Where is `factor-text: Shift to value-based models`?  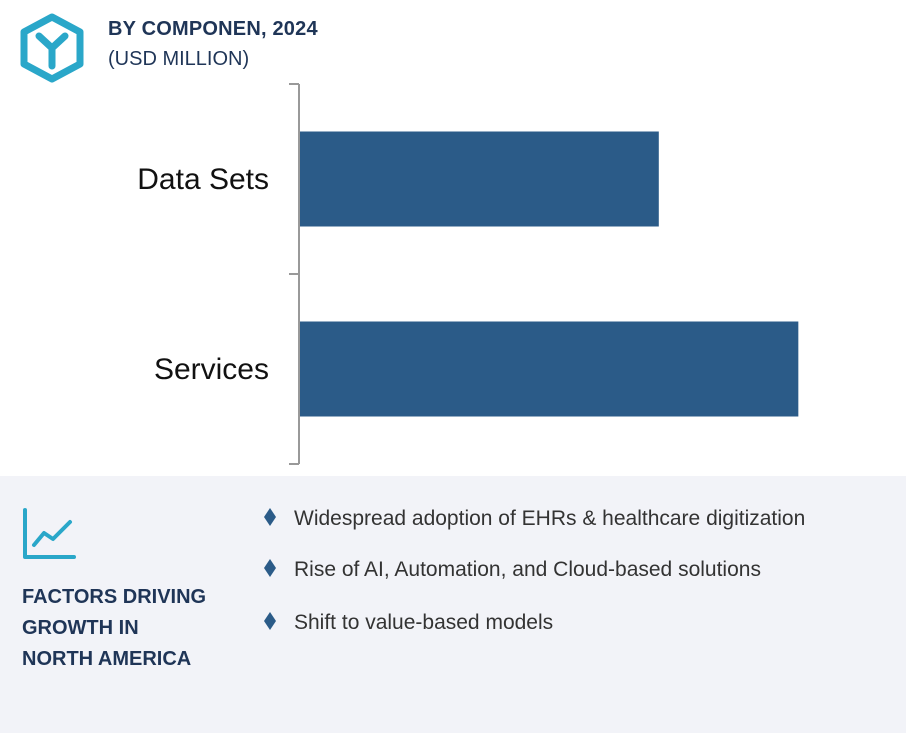
factor-text: Shift to value-based models is located at coordinates (424, 622).